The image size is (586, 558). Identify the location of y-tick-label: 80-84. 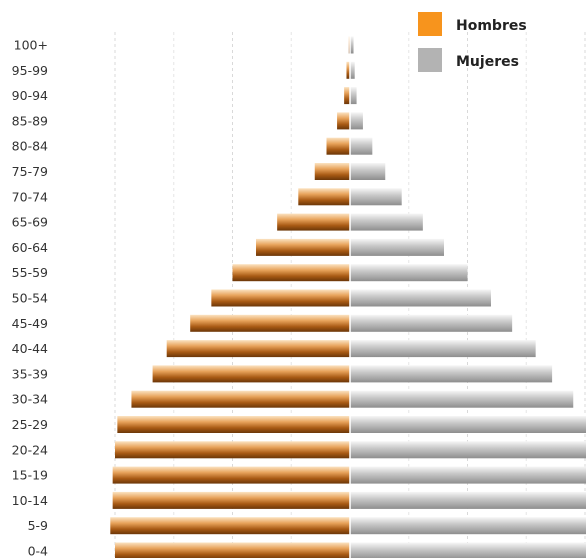
(30, 146).